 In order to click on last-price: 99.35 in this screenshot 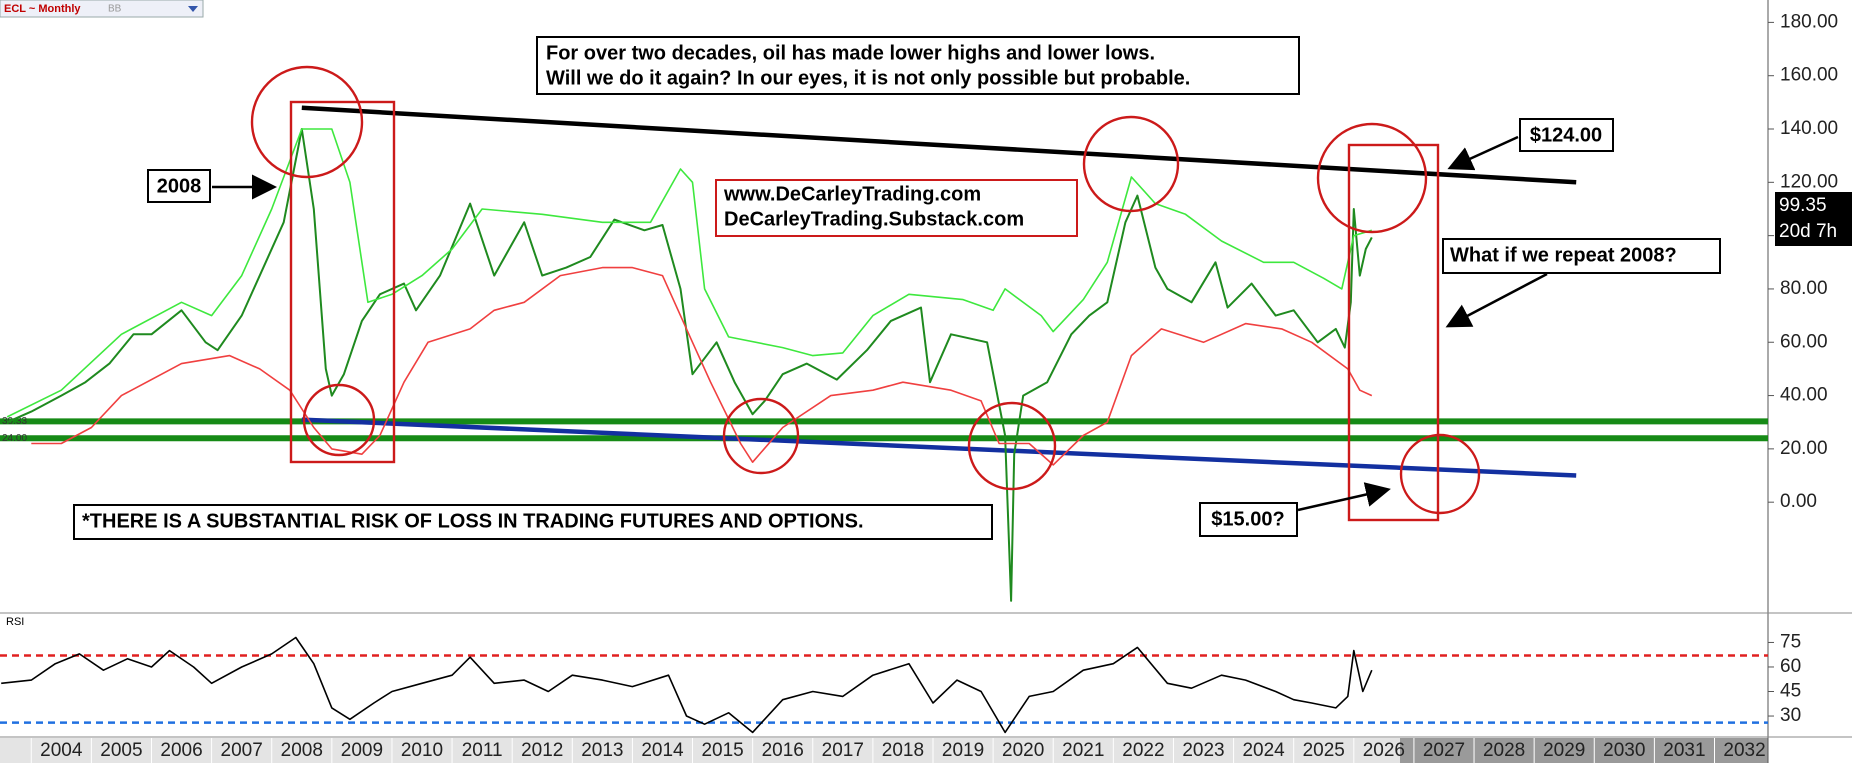, I will do `click(1803, 205)`.